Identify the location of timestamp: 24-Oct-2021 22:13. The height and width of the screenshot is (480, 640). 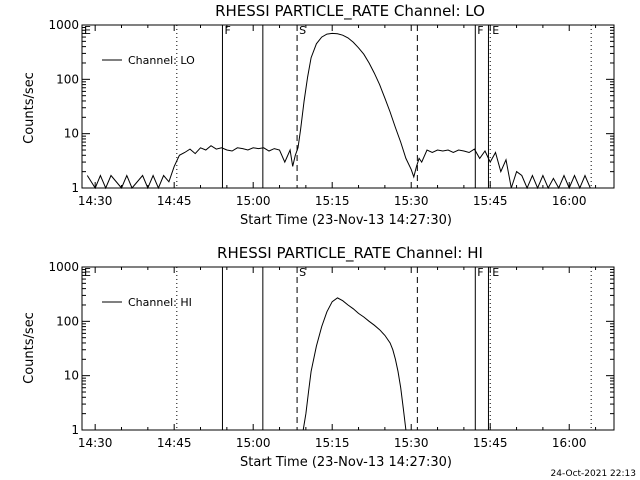
(593, 474).